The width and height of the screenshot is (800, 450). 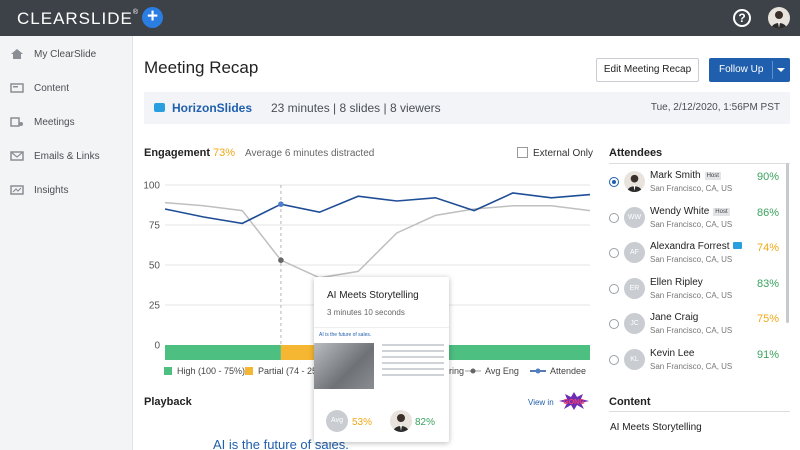 I want to click on y-tick-label: 100, so click(x=151, y=186).